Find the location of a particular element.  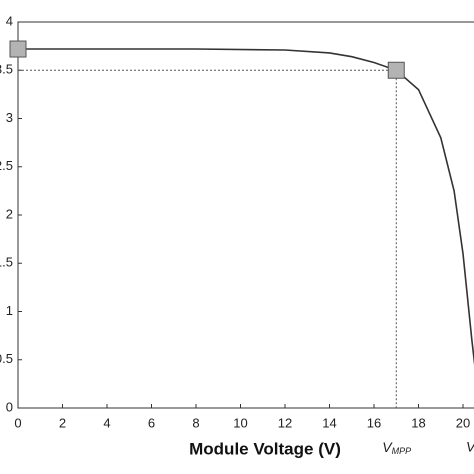

y-tick-label: 4 is located at coordinates (9, 20).